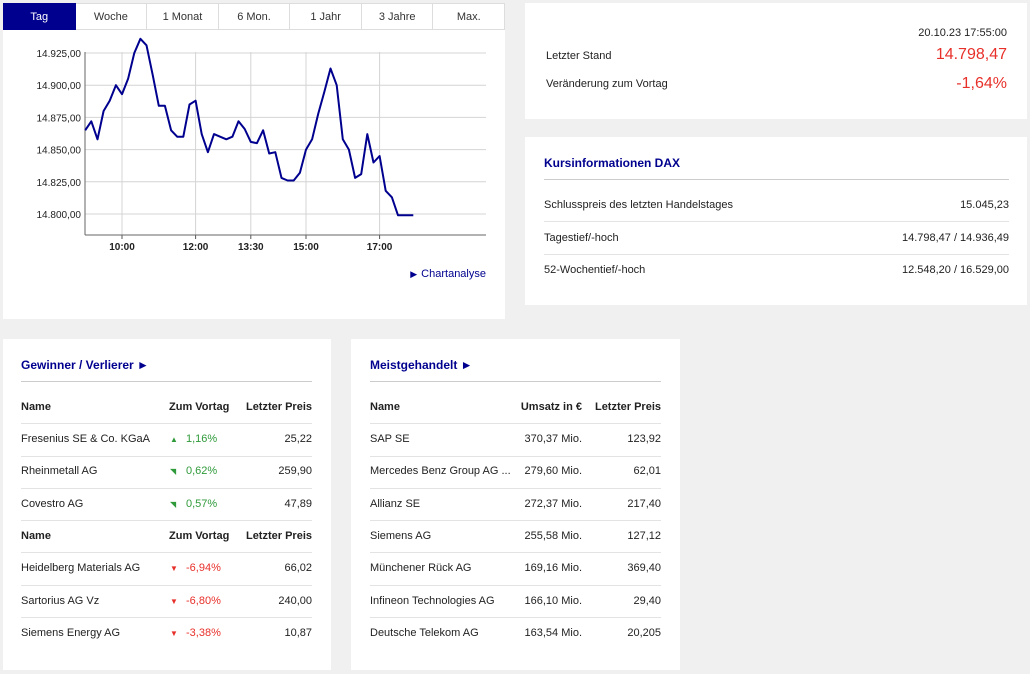  I want to click on change-value: 0,62%, so click(202, 471).